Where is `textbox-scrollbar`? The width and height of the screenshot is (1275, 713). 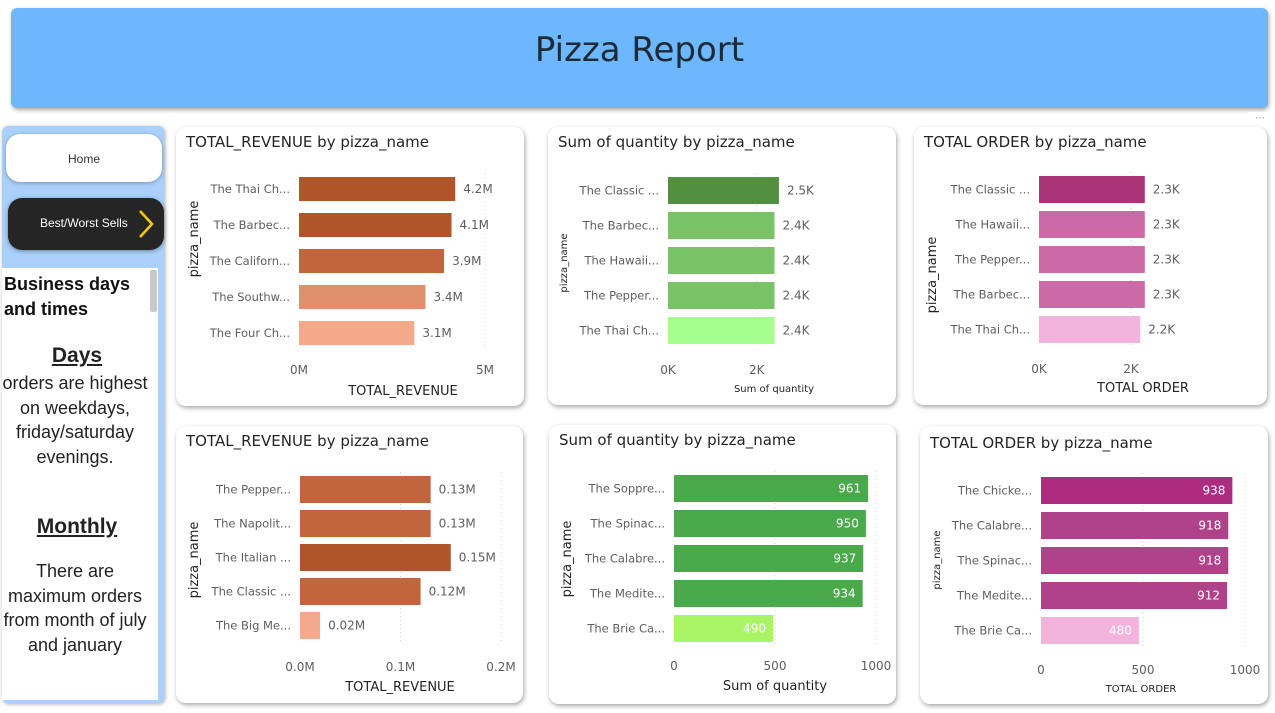 textbox-scrollbar is located at coordinates (153, 291).